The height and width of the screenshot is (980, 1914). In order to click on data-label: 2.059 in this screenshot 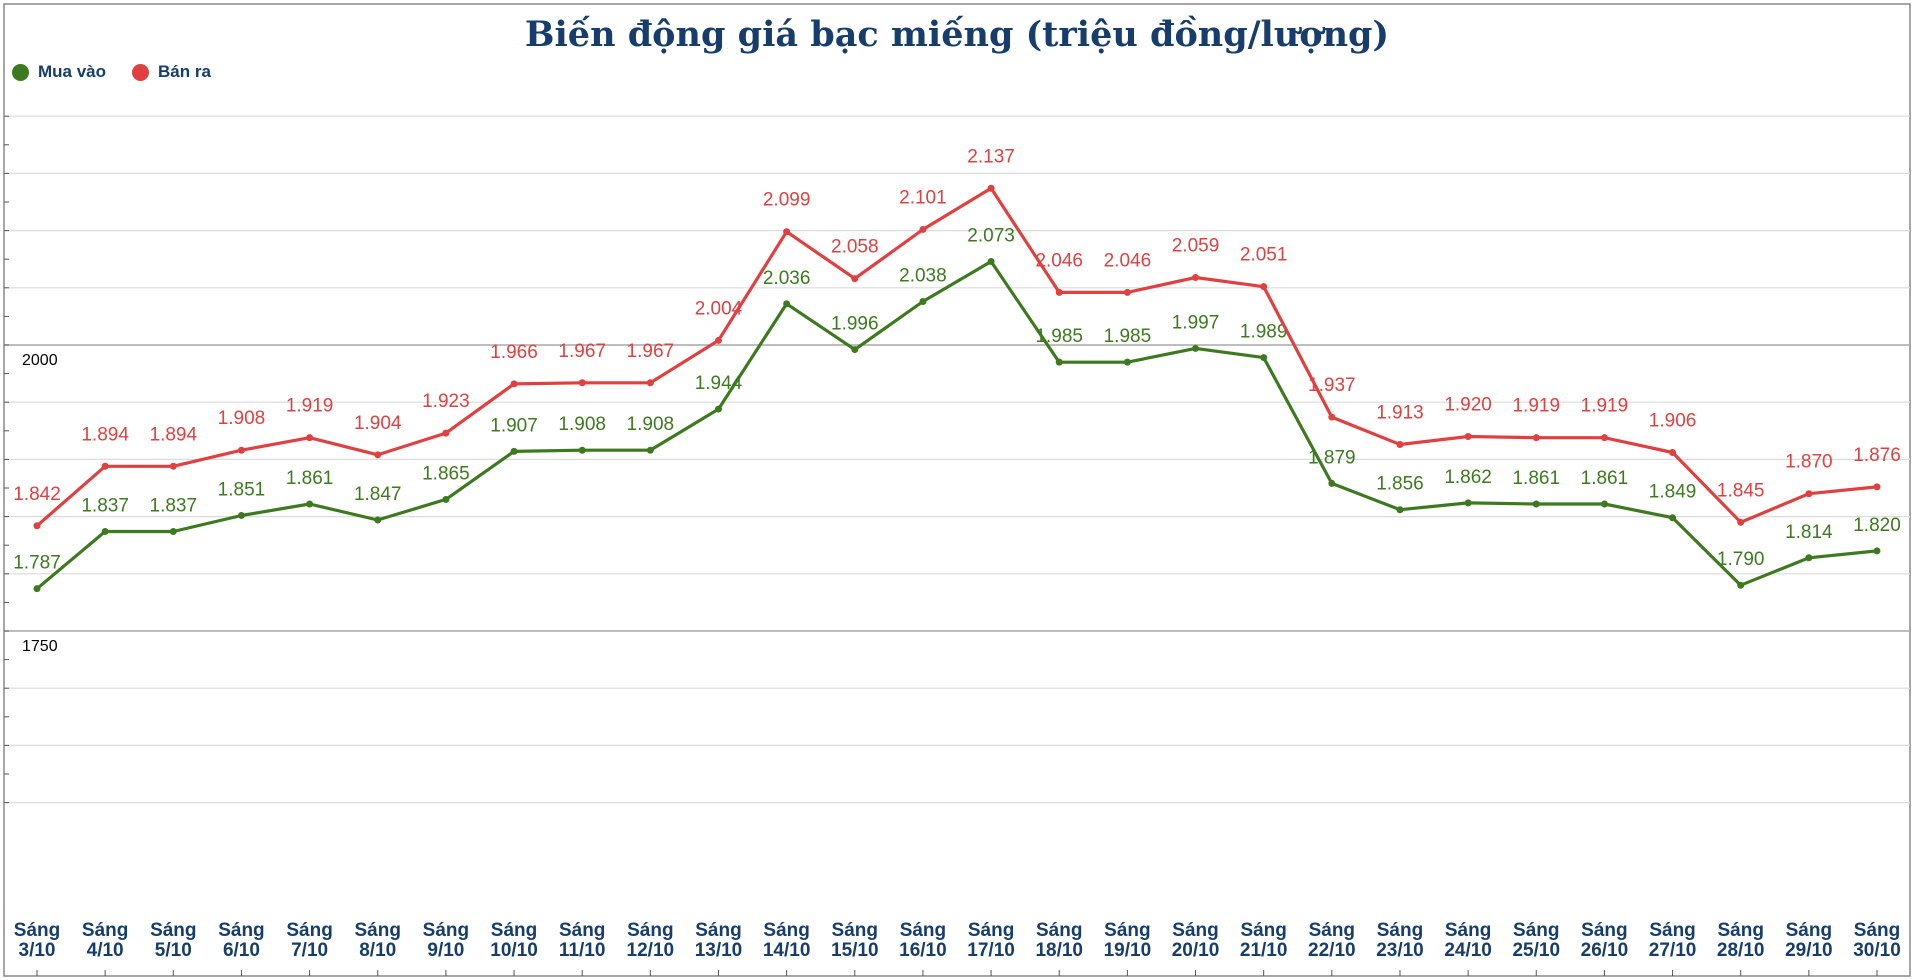, I will do `click(1196, 246)`.